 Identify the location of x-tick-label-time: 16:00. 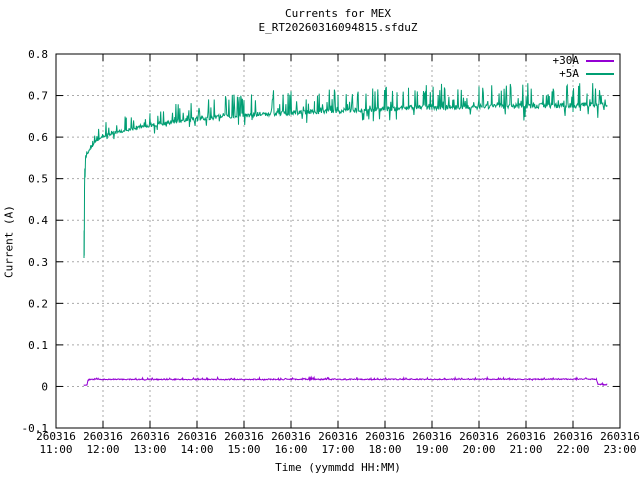
(290, 449).